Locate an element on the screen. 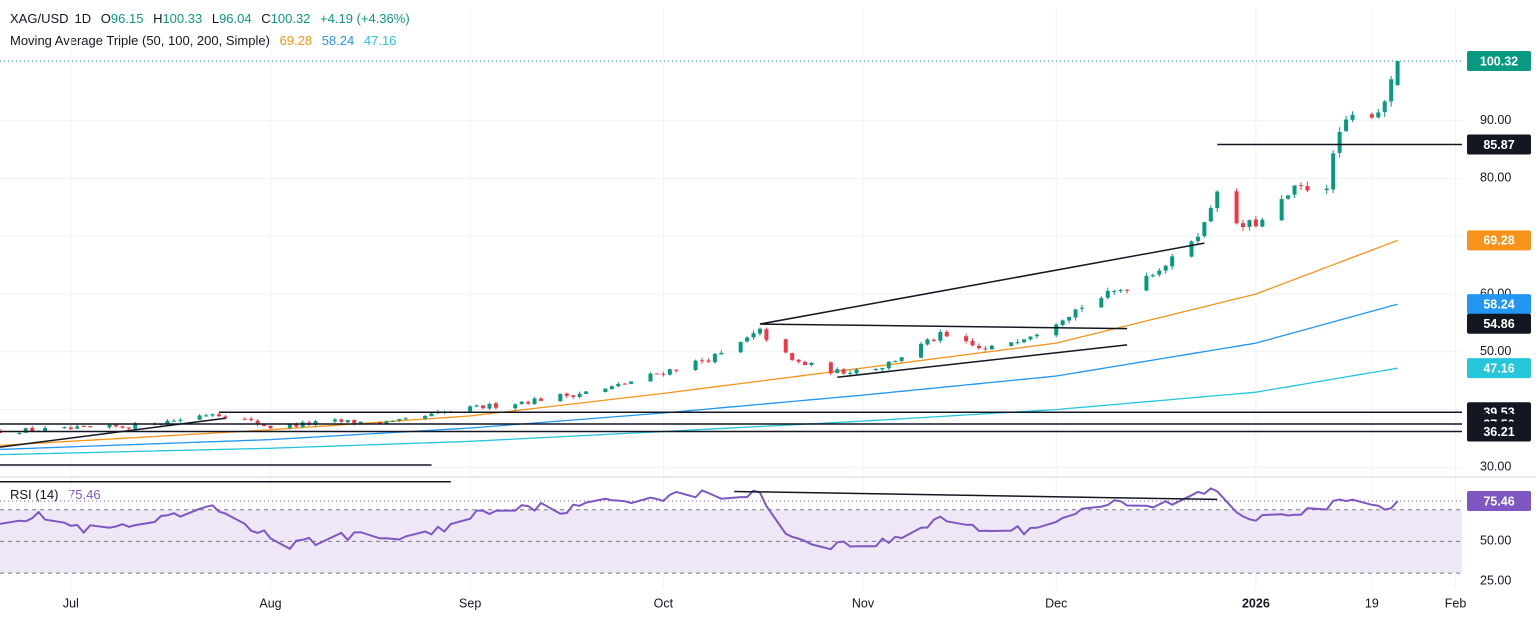  rsi-trendline is located at coordinates (976, 495).